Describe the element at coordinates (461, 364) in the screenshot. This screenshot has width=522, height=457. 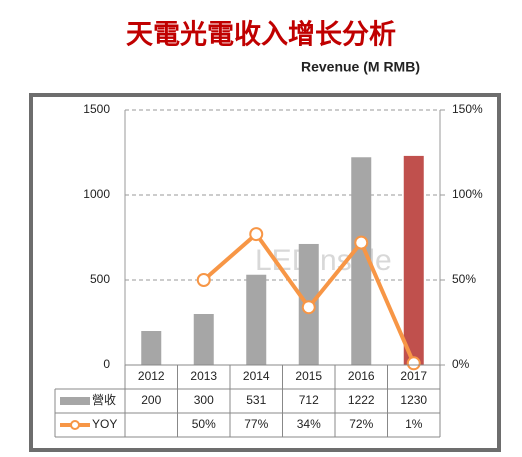
I see `y2-tick-label: 0%` at that location.